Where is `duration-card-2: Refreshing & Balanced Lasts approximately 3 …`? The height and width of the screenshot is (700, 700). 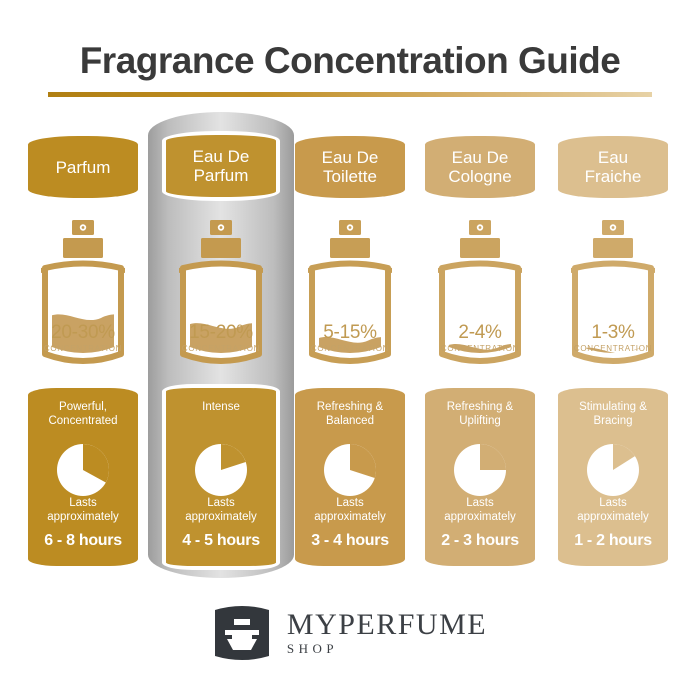
duration-card-2: Refreshing & Balanced Lasts approximately 3 … is located at coordinates (350, 477).